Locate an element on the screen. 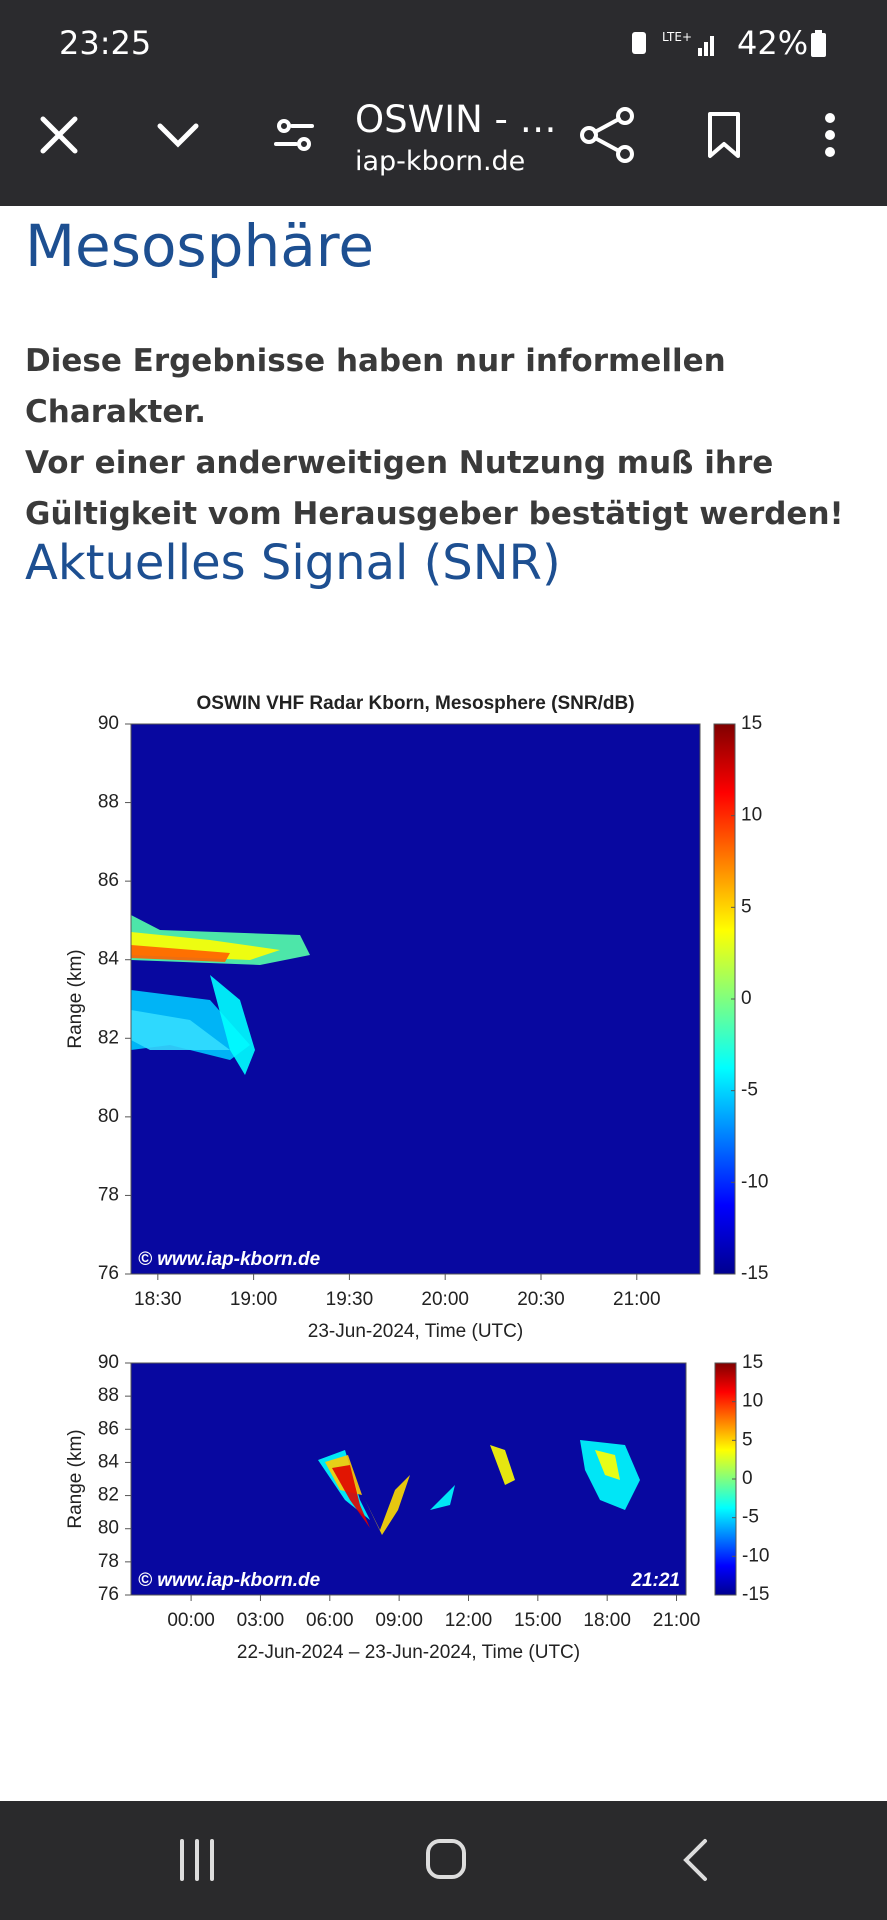  battery-icon is located at coordinates (818, 43).